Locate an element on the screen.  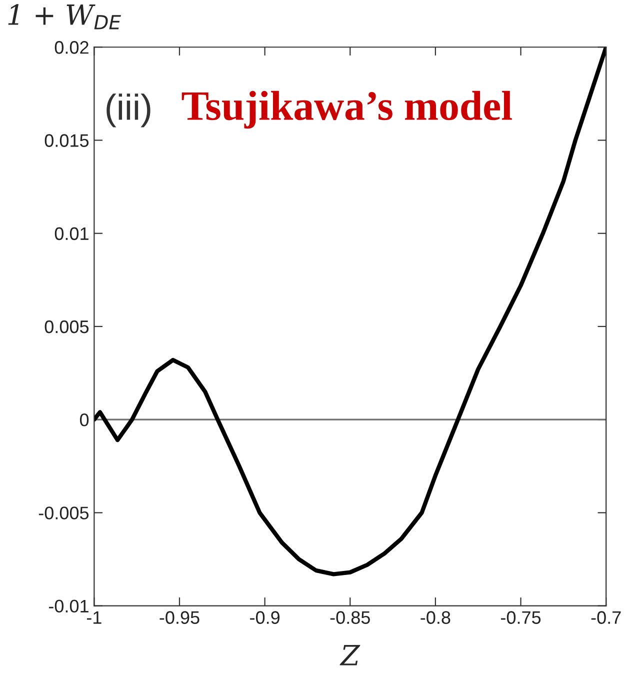
annotation: Tsujikawa’s model is located at coordinates (347, 109).